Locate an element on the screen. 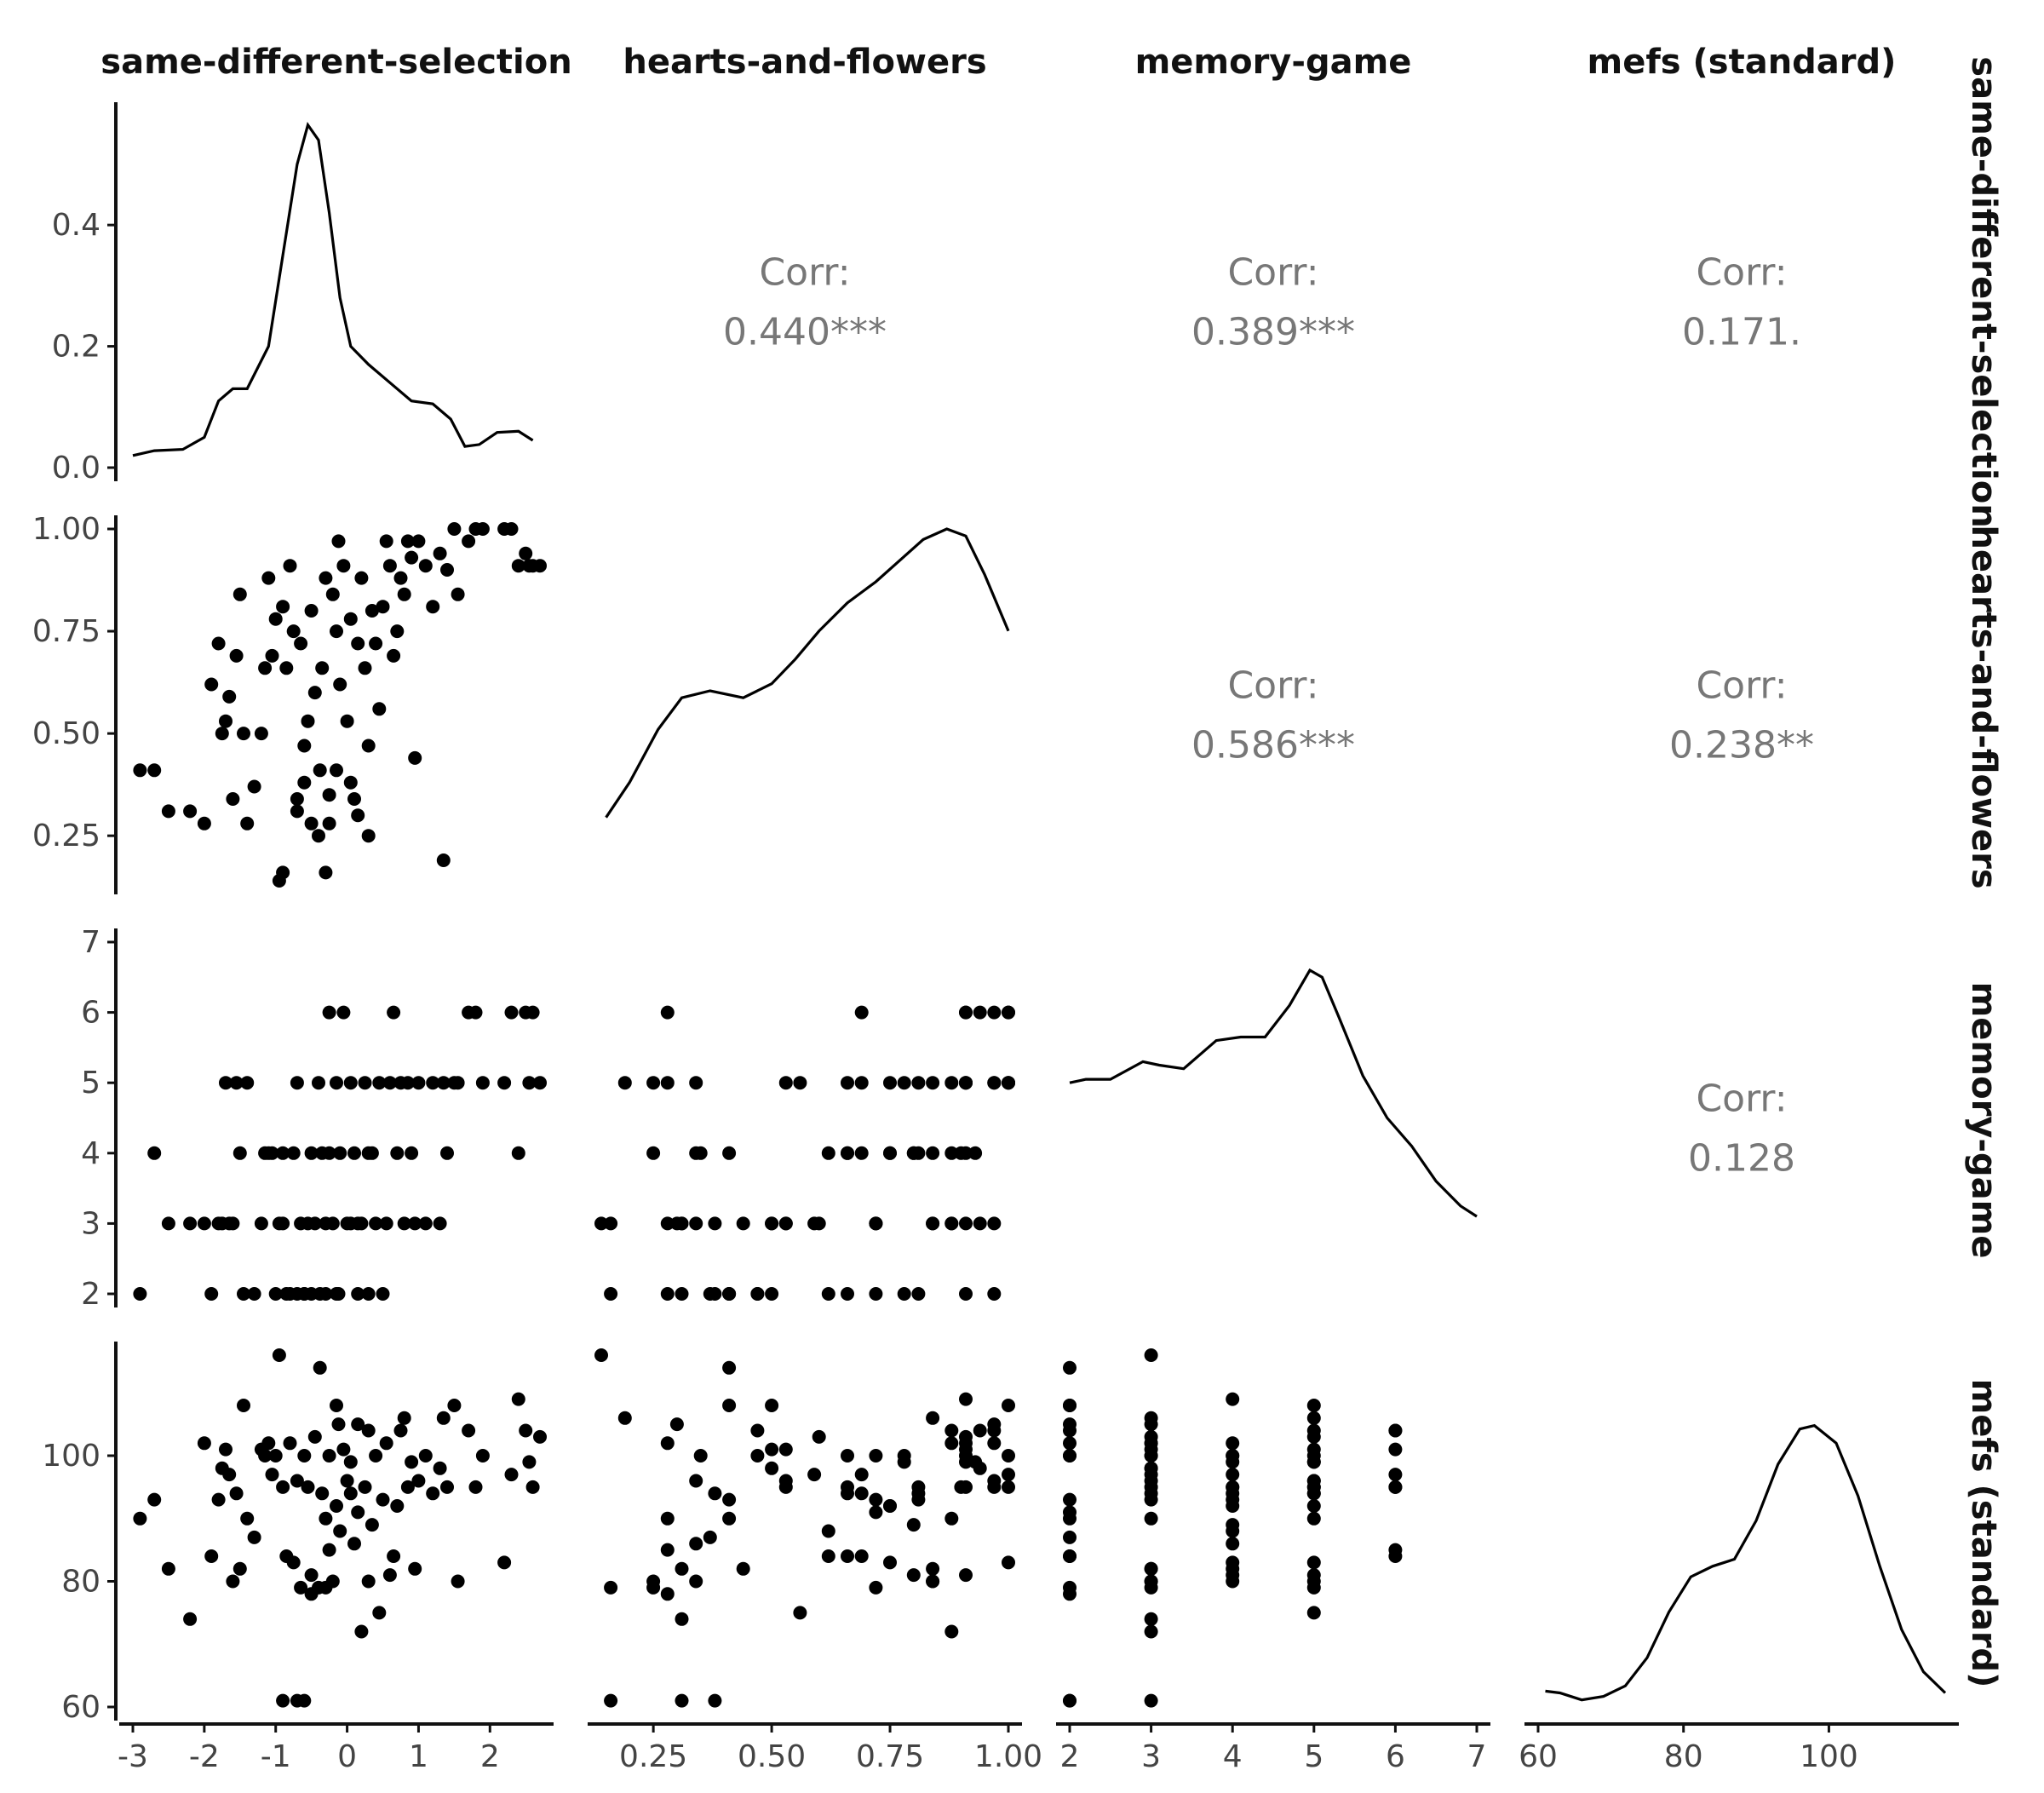 This screenshot has width=2044, height=1793. correlation-value: 0.171. is located at coordinates (1741, 332).